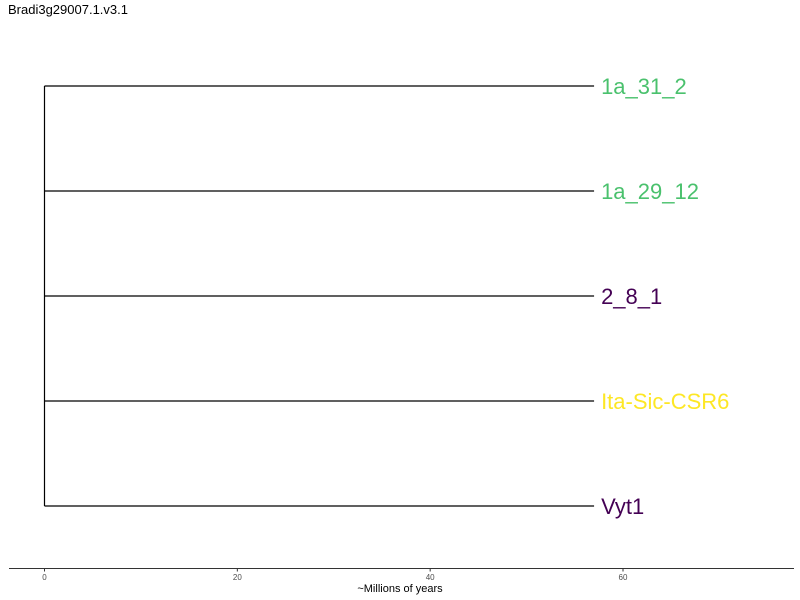 The width and height of the screenshot is (800, 600). What do you see at coordinates (650, 191) in the screenshot?
I see `tip-label-2: 1a_29_12` at bounding box center [650, 191].